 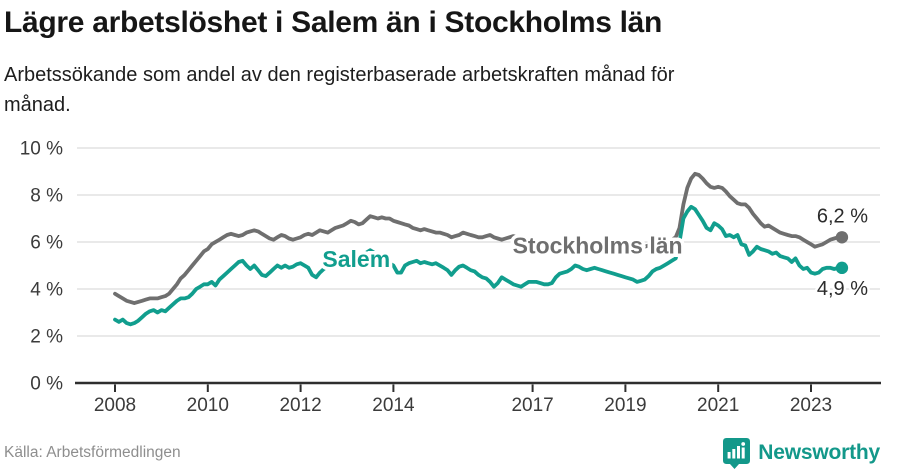 What do you see at coordinates (842, 216) in the screenshot?
I see `end-value-label-stockholm: 6,2 %` at bounding box center [842, 216].